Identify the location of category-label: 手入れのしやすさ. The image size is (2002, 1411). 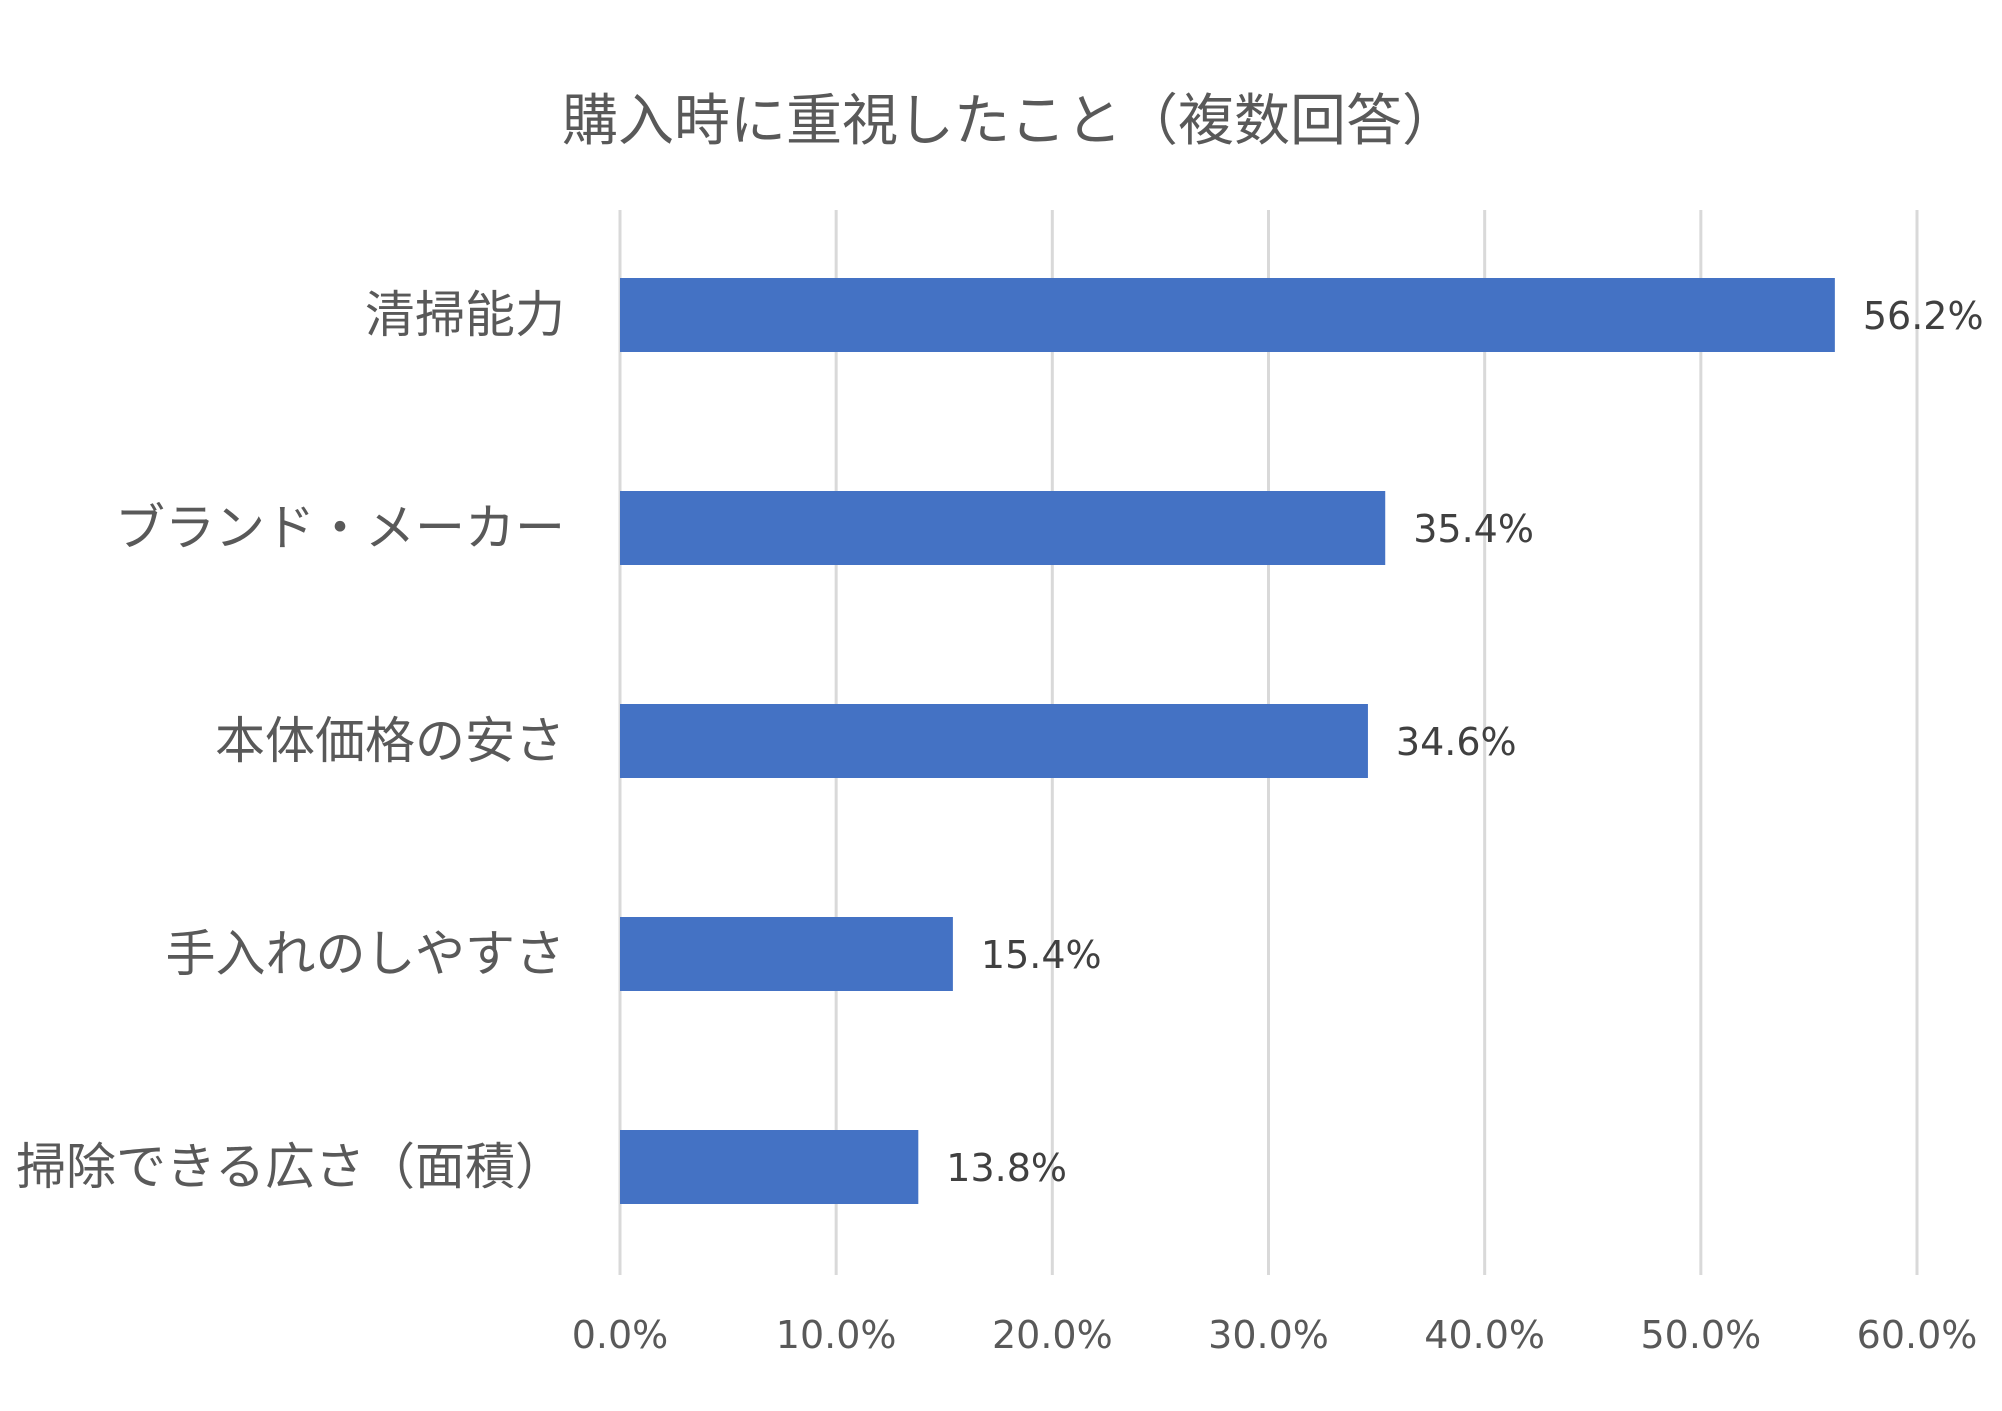
(366, 954).